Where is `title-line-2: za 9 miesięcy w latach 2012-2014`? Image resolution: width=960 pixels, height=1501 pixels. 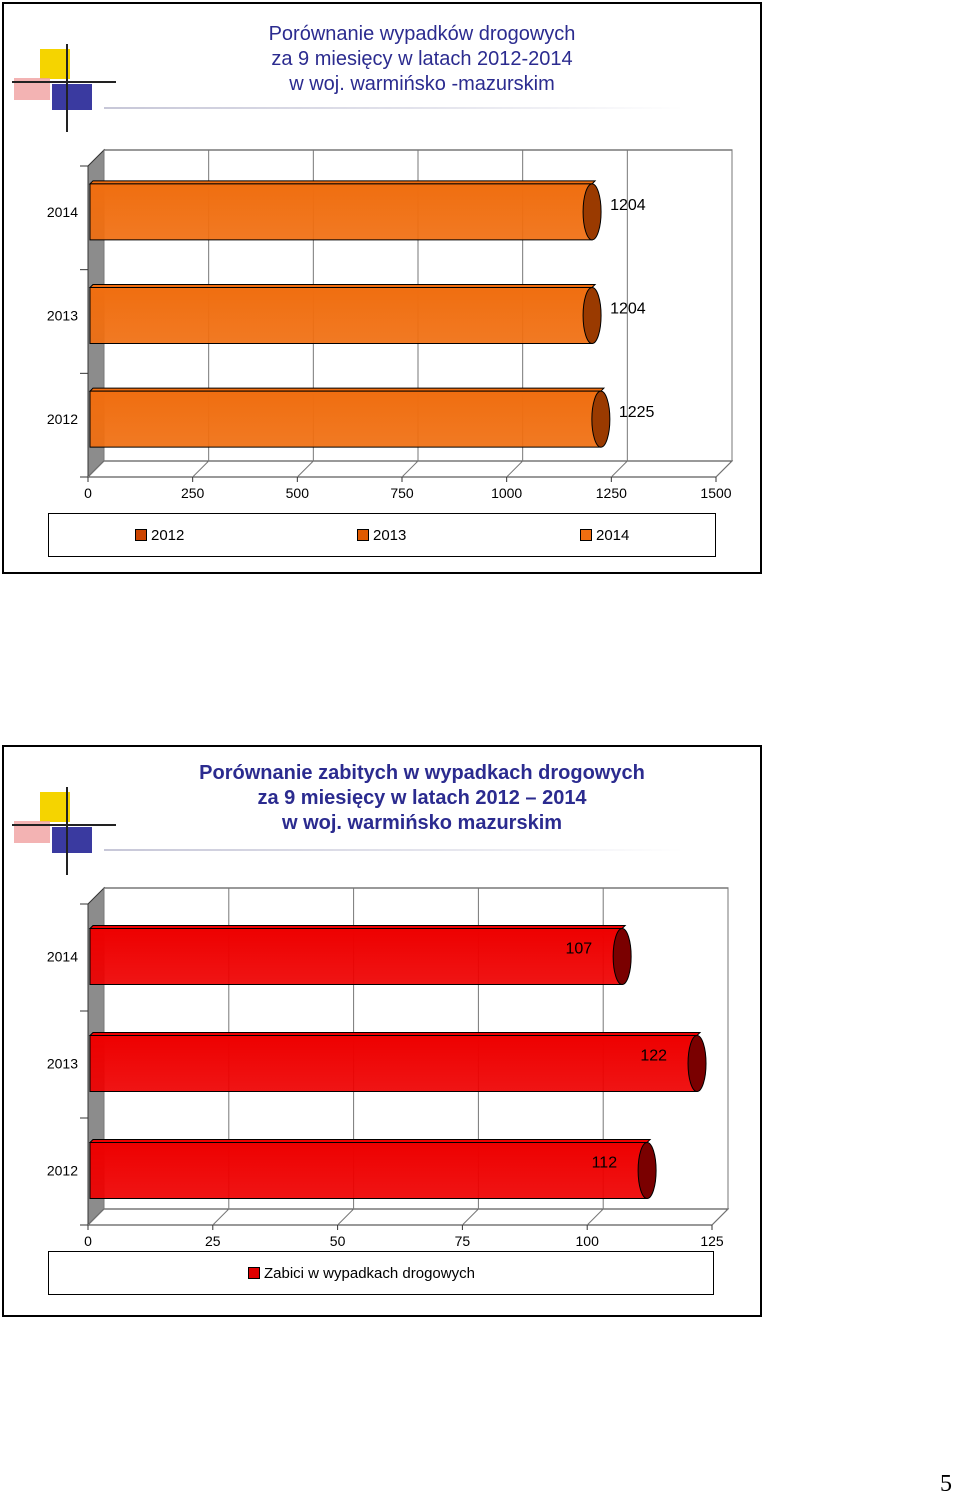
title-line-2: za 9 miesięcy w latach 2012-2014 is located at coordinates (422, 59).